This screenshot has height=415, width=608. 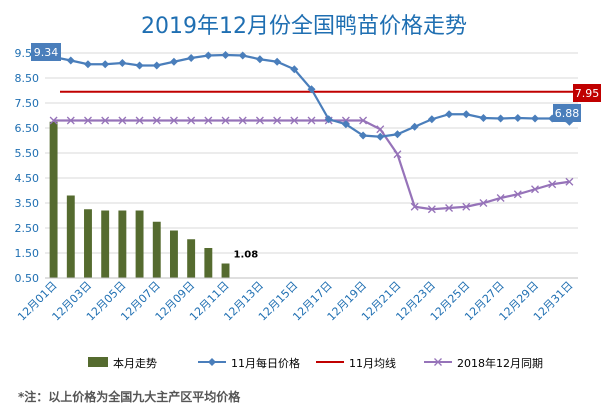 What do you see at coordinates (304, 26) in the screenshot?
I see `chart-title: 2019年12月份全国鸭苗价格走势` at bounding box center [304, 26].